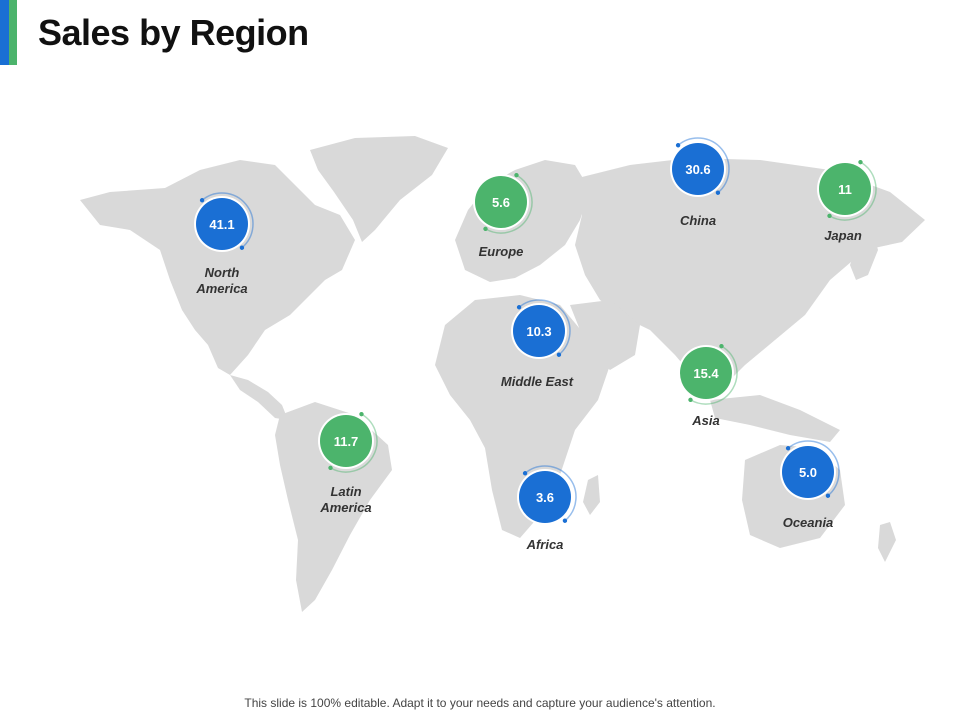 This screenshot has width=960, height=720. Describe the element at coordinates (864, 254) in the screenshot. I see `japan-landmass` at that location.